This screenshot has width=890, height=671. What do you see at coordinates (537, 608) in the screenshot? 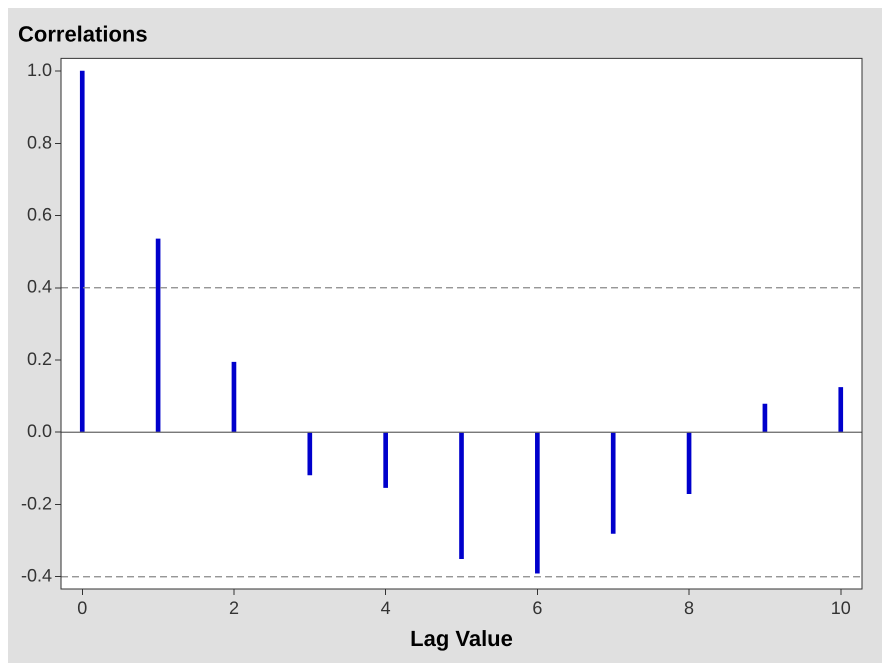
I see `x-tick-label: 6` at bounding box center [537, 608].